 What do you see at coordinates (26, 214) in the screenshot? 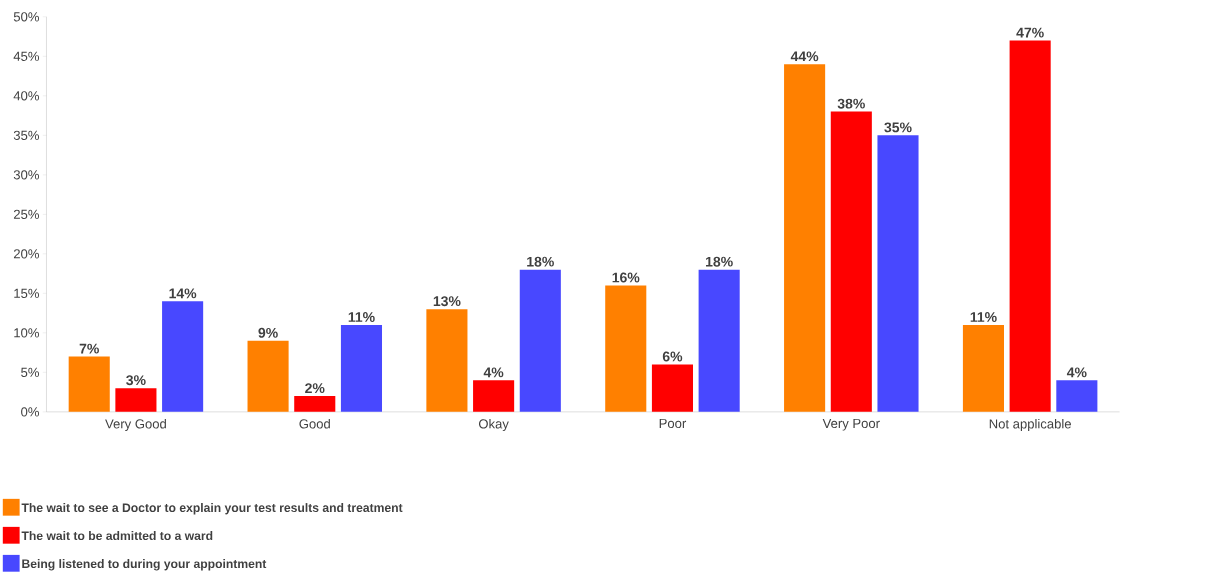
I see `y-tick-label: 25%` at bounding box center [26, 214].